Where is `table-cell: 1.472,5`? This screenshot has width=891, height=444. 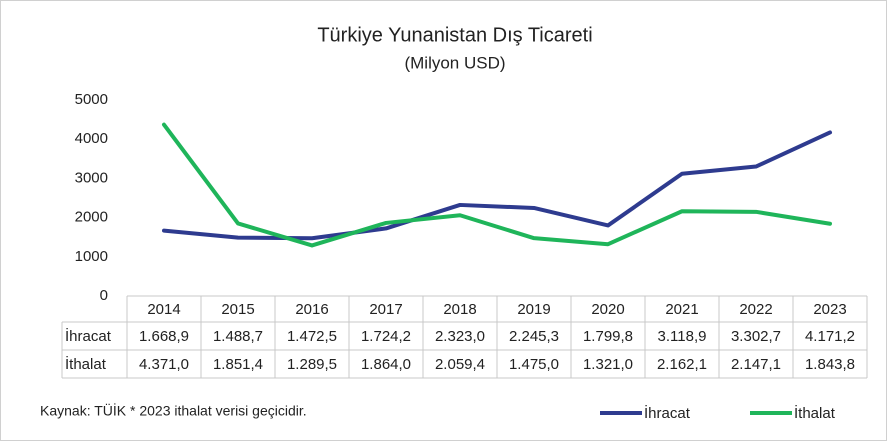
table-cell: 1.472,5 is located at coordinates (312, 336).